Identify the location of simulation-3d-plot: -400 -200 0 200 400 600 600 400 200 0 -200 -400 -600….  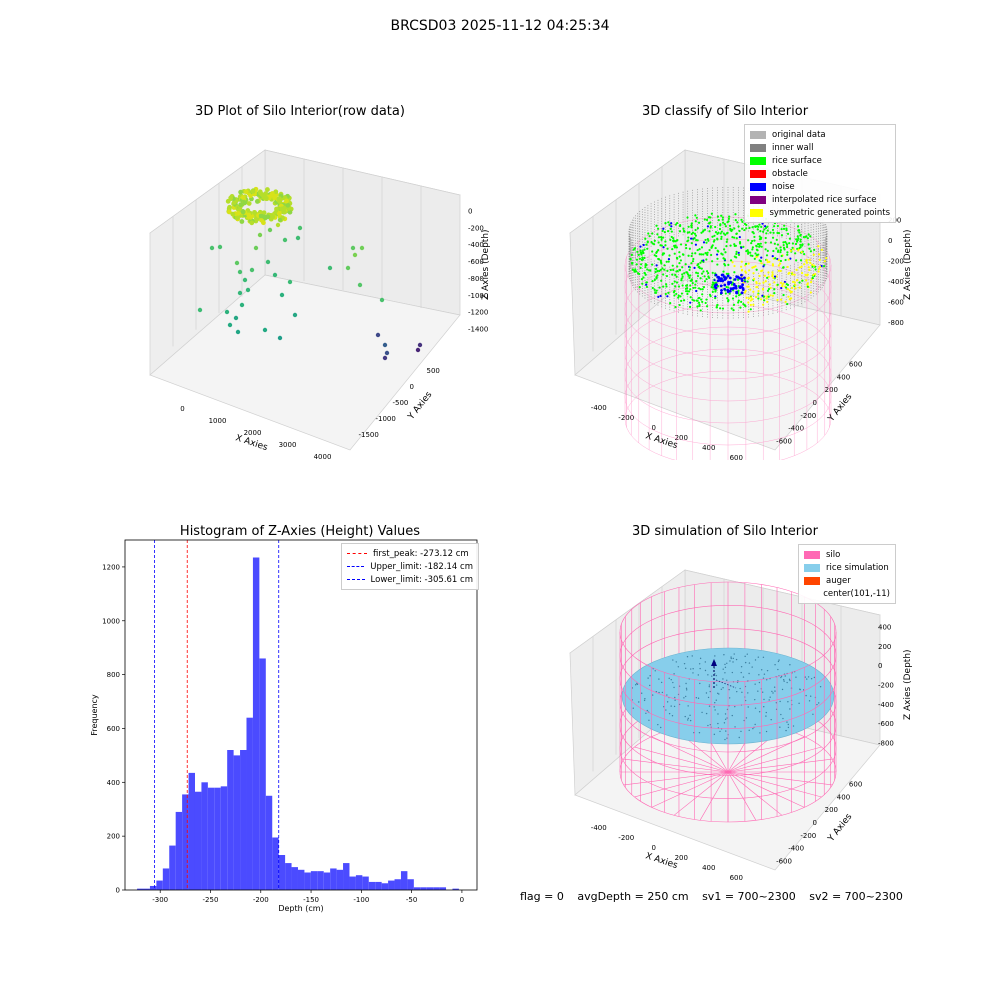
(741, 724).